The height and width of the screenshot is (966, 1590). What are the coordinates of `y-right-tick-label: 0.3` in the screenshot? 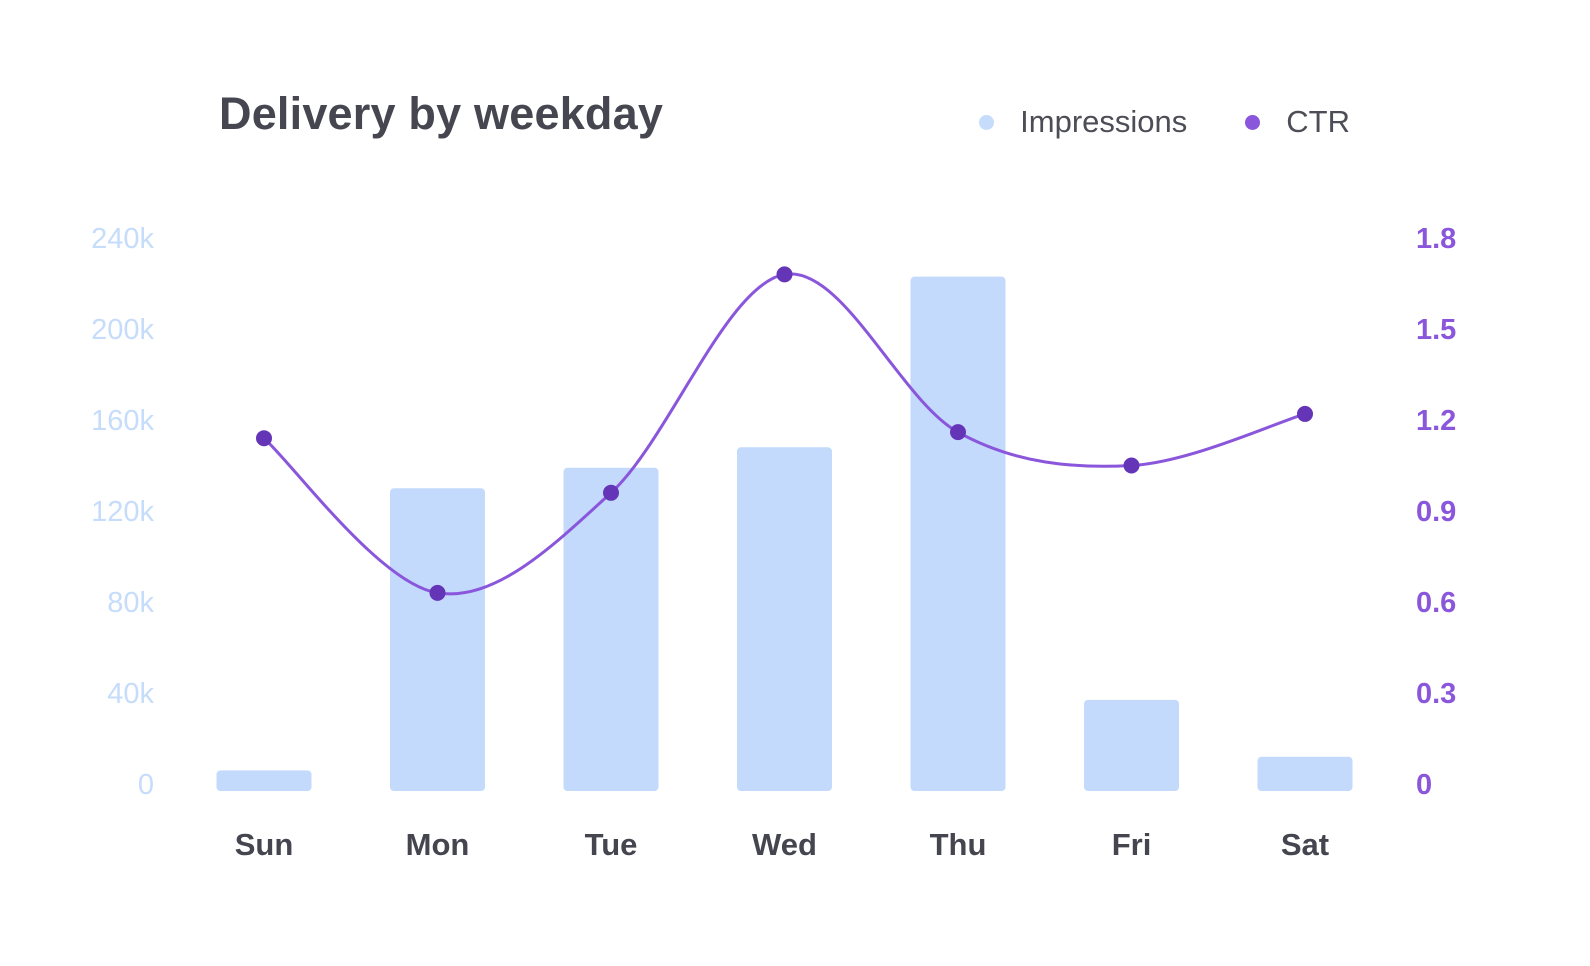 It's located at (1436, 694).